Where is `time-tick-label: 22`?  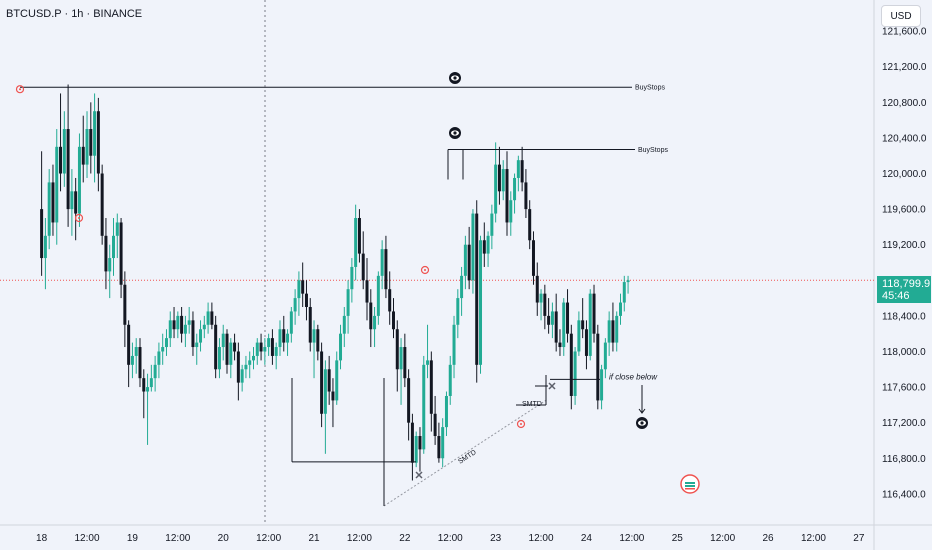
time-tick-label: 22 is located at coordinates (405, 538).